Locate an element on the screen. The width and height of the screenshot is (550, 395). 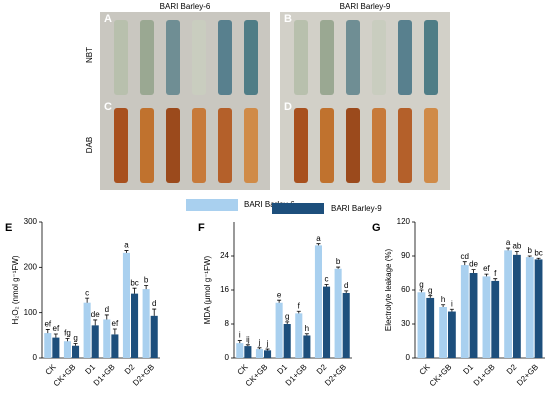
significance-letter: ij is located at coordinates (248, 339).